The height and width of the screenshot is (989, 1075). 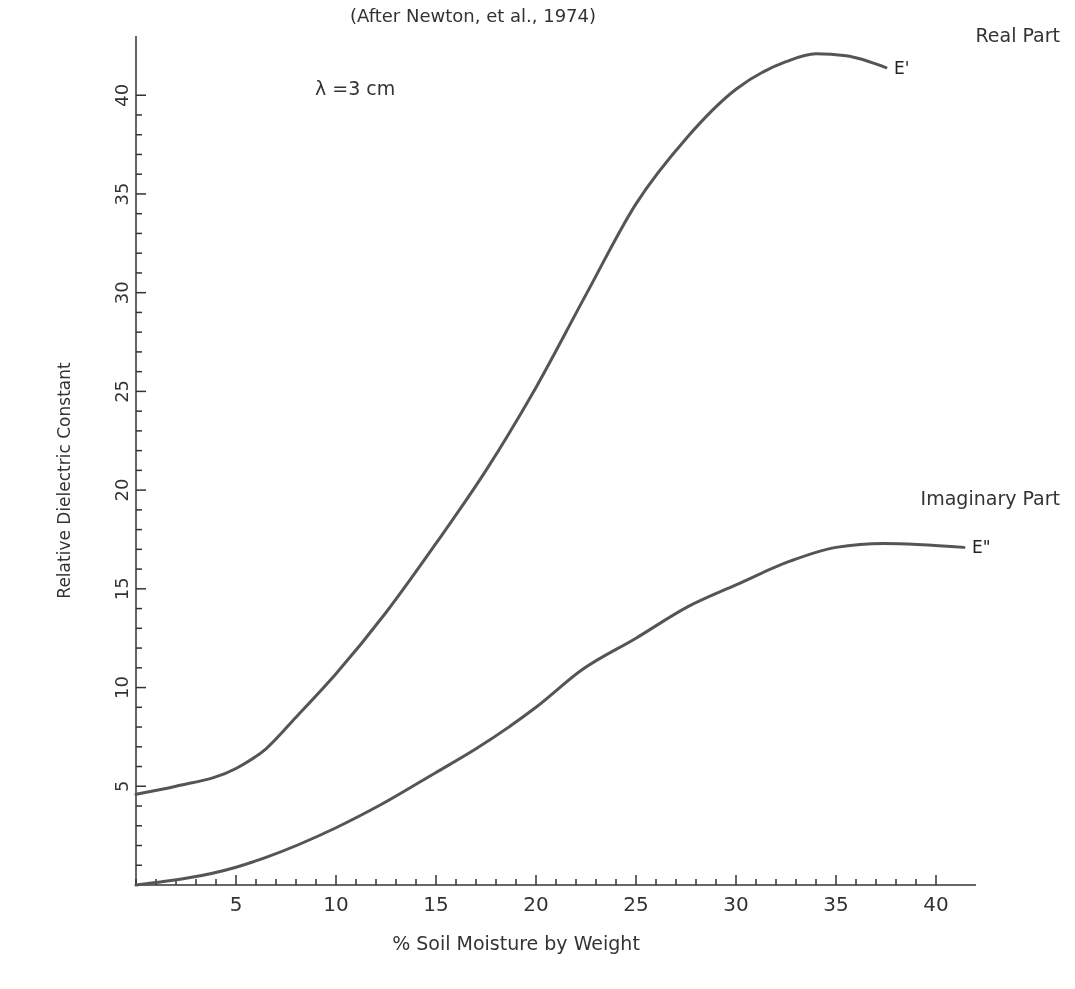 What do you see at coordinates (436, 904) in the screenshot?
I see `x-tick-label: 15` at bounding box center [436, 904].